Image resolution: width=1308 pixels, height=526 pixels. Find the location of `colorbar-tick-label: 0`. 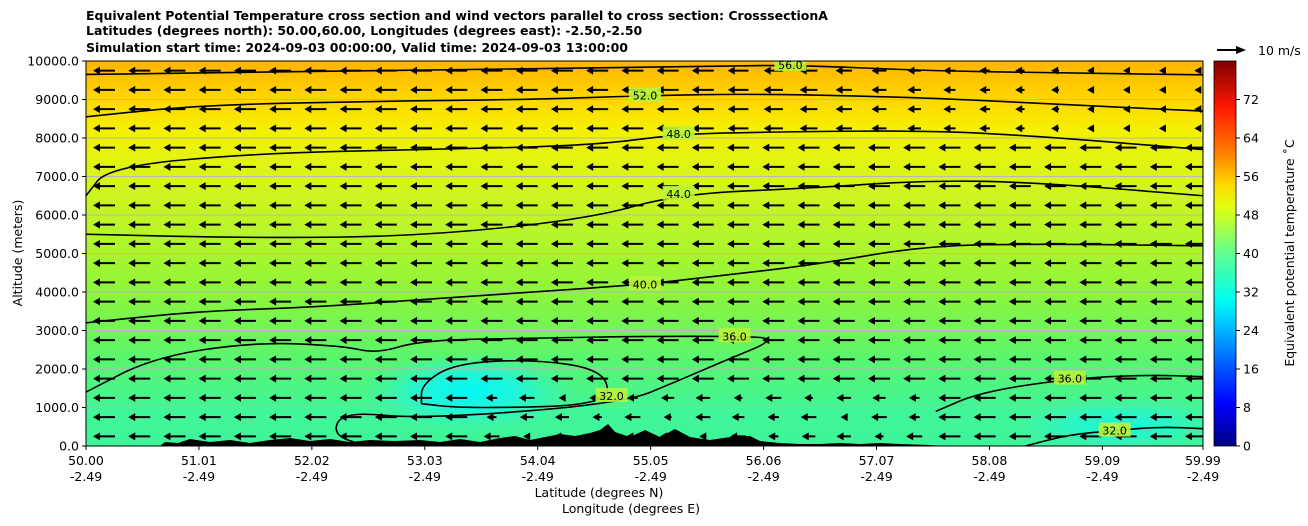

colorbar-tick-label: 0 is located at coordinates (1247, 446).